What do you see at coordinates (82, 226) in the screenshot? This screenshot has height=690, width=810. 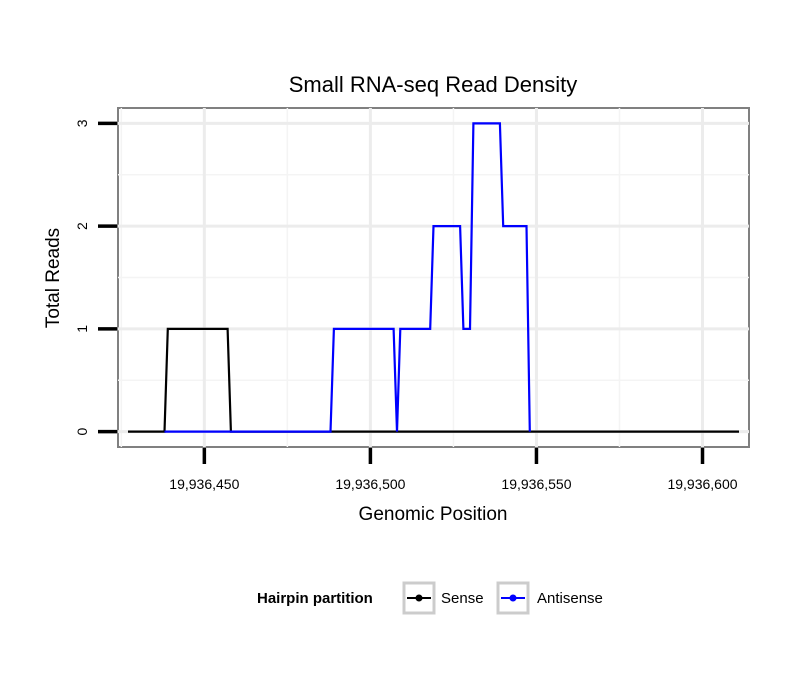 I see `y-tick-label: 2` at bounding box center [82, 226].